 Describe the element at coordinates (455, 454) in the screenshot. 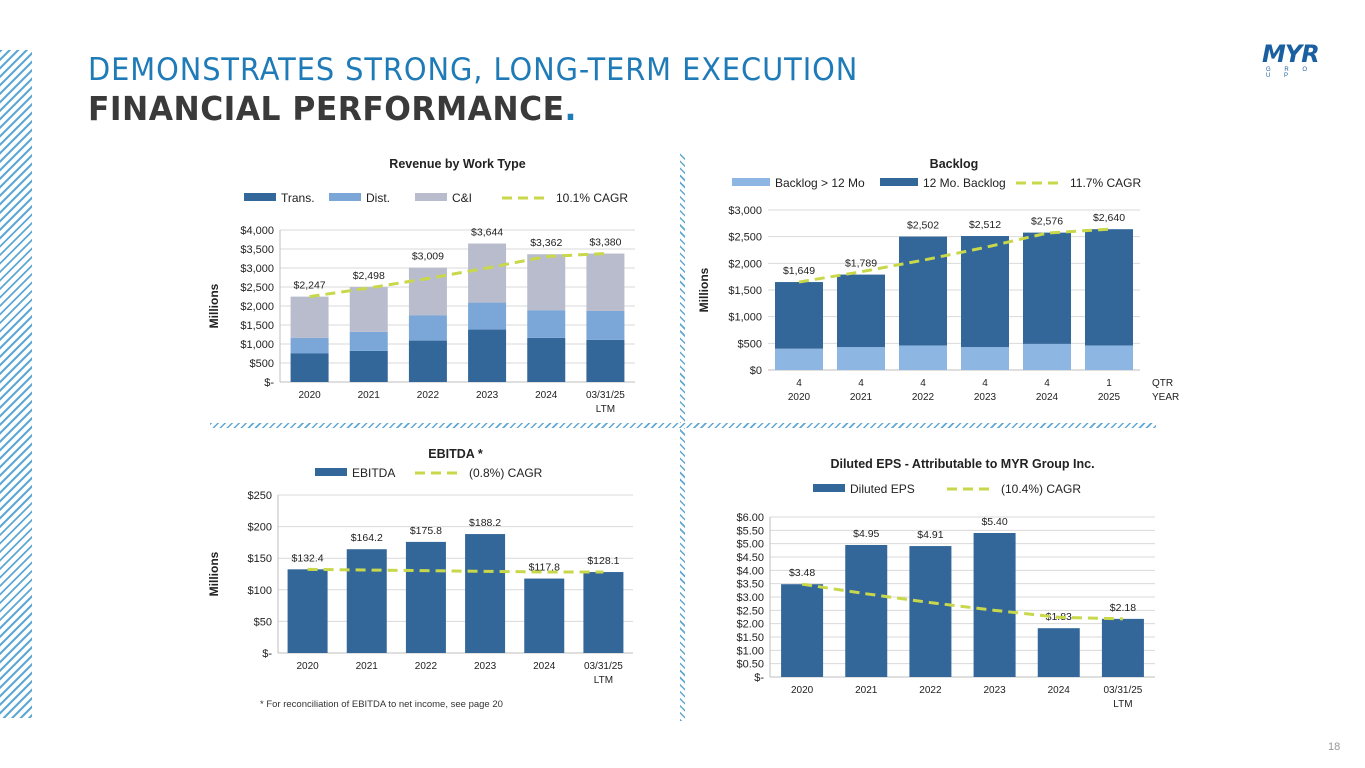

I see `chart-title: EBITDA *` at that location.